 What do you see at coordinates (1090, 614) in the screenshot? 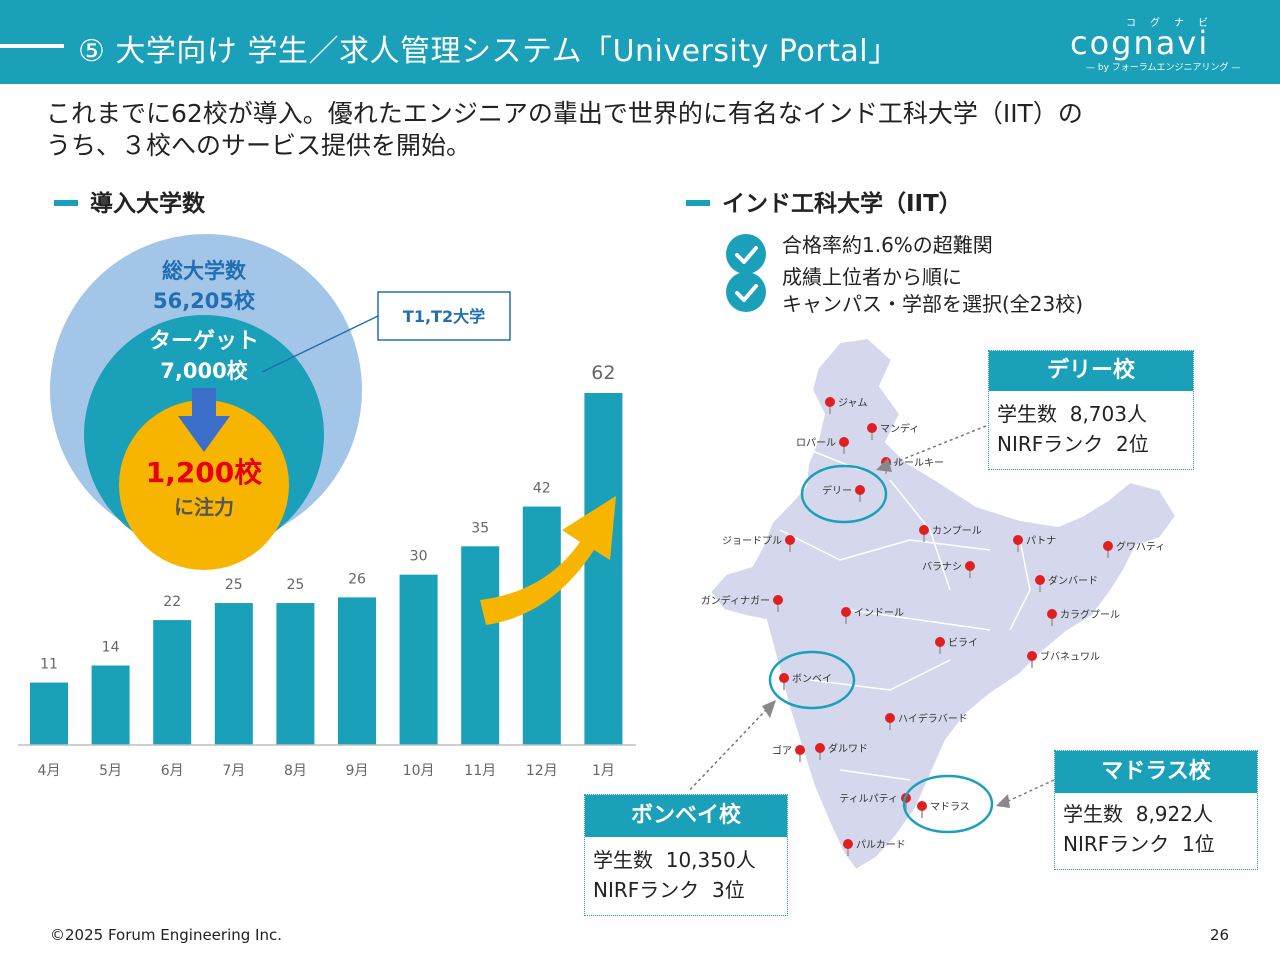
I see `map-city-label: カラグプール` at bounding box center [1090, 614].